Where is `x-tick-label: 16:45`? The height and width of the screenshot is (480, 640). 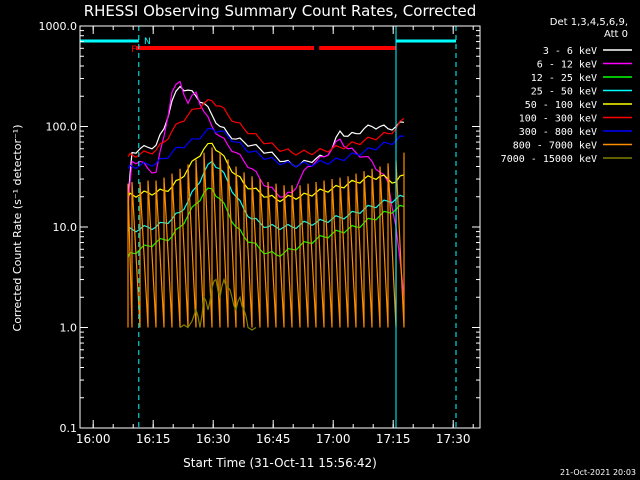 x-tick-label: 16:45 is located at coordinates (273, 439).